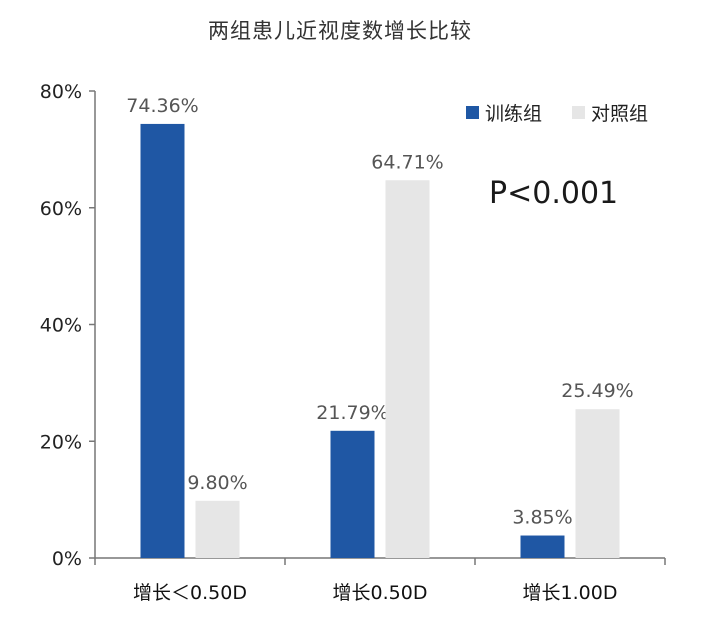  Describe the element at coordinates (61, 92) in the screenshot. I see `y-tick-label: 80%` at that location.